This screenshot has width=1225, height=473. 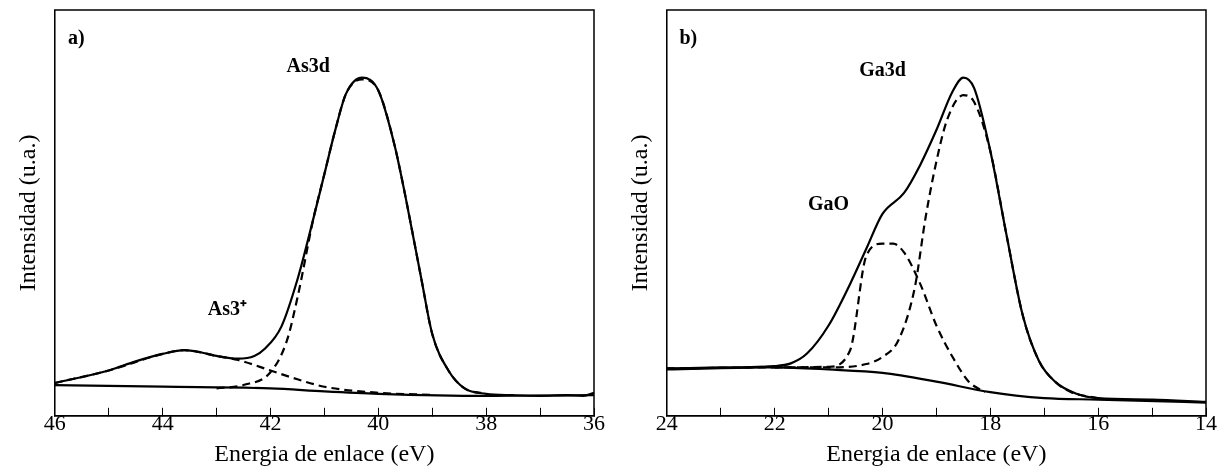 What do you see at coordinates (829, 202) in the screenshot?
I see `annotation: GaO` at bounding box center [829, 202].